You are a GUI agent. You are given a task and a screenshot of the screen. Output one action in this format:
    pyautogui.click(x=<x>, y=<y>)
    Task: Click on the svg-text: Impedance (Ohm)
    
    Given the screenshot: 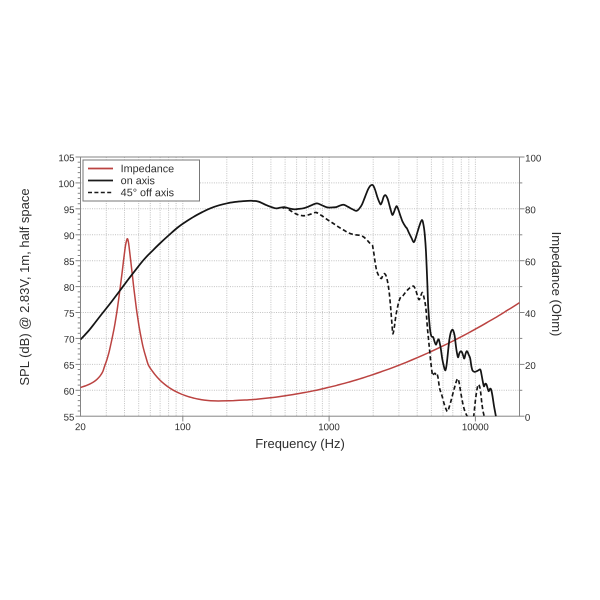 What is the action you would take?
    pyautogui.click(x=556, y=284)
    